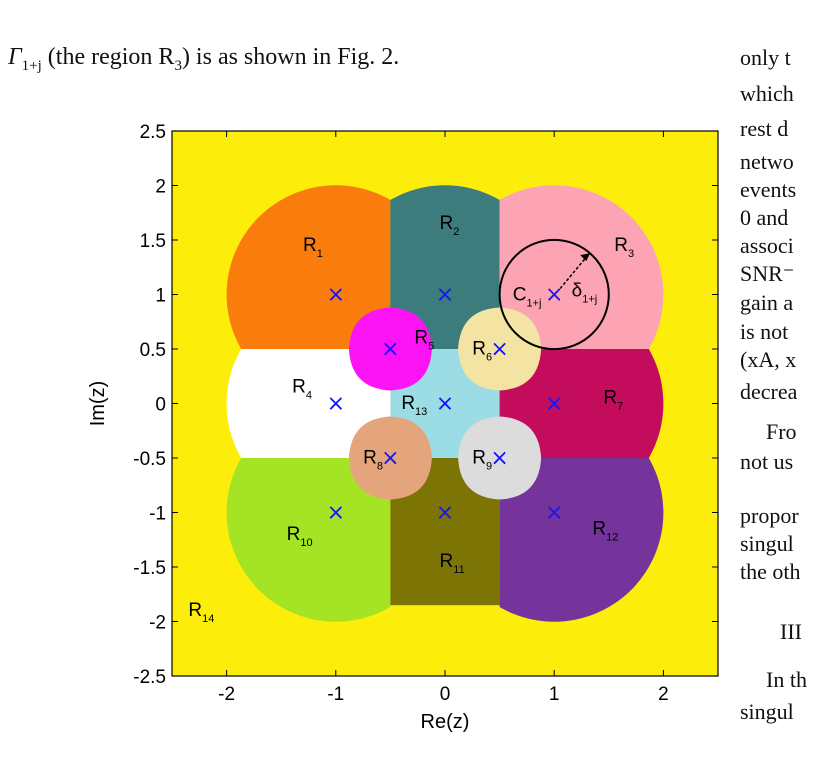 This screenshot has height=782, width=820. What do you see at coordinates (424, 340) in the screenshot?
I see `region-label-r5: R5` at bounding box center [424, 340].